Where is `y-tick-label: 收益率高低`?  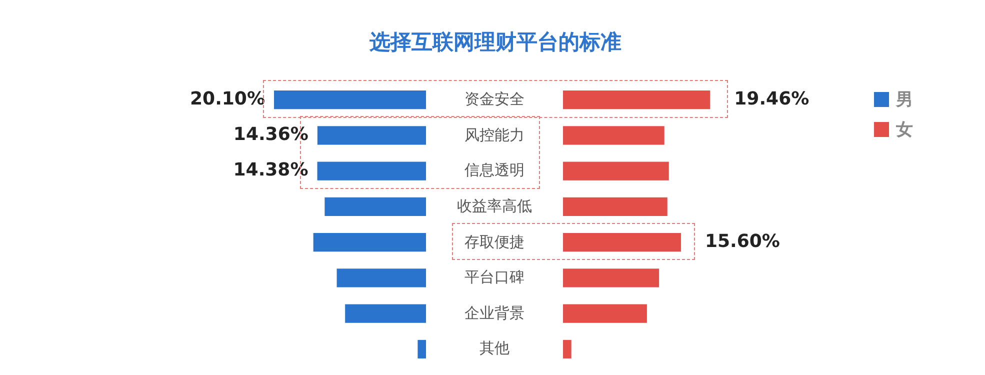
y-tick-label: 收益率高低 is located at coordinates (494, 206).